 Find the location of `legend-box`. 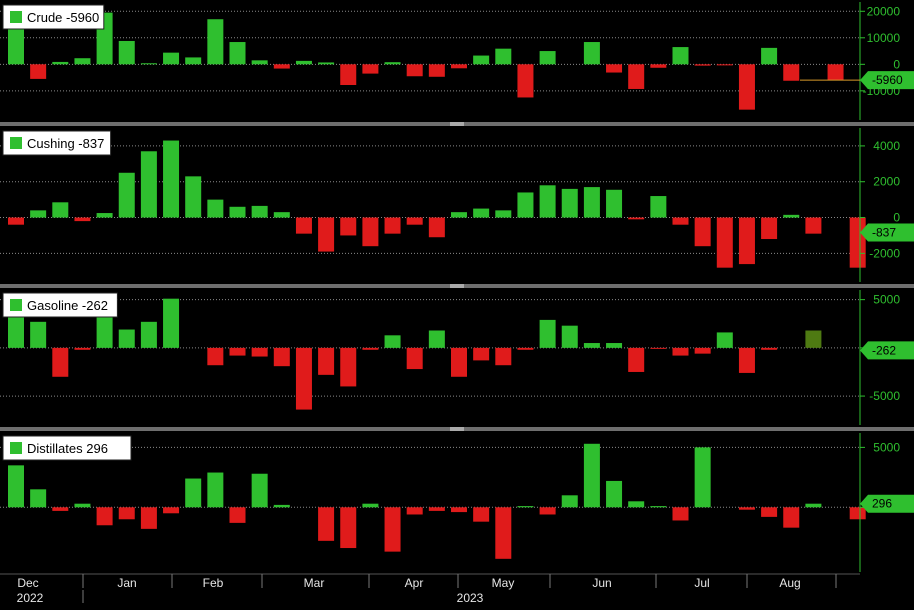

legend-box is located at coordinates (67, 448).